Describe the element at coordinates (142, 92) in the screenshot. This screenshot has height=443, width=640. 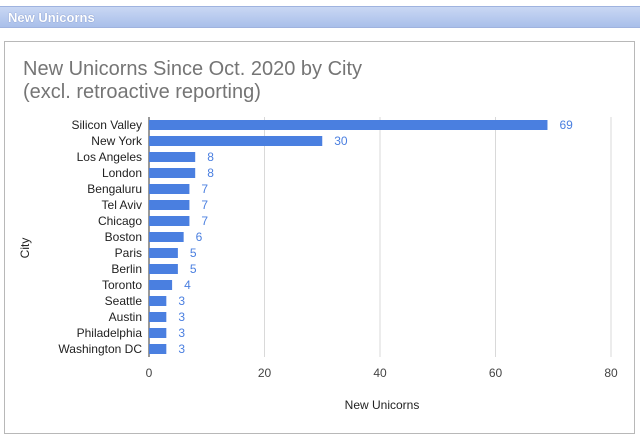
I see `chart-title-line-2: (excl. retroactive reporting)` at that location.